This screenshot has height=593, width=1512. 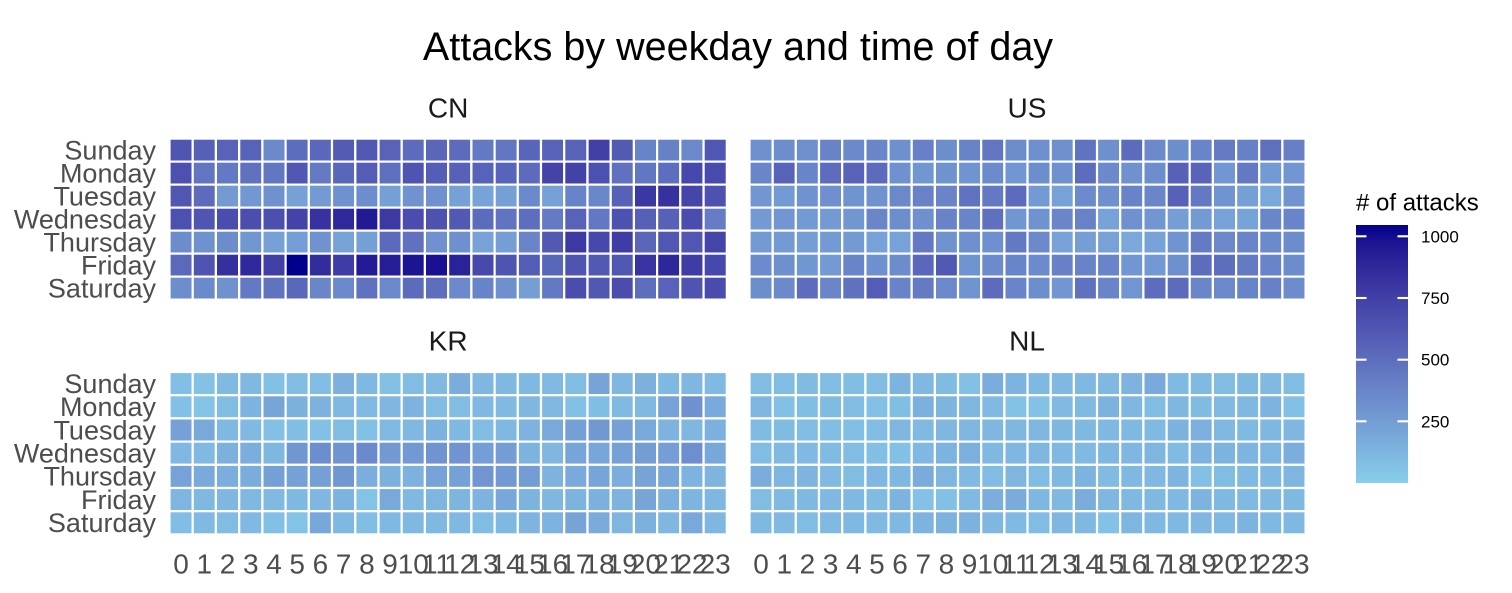 I want to click on svg-text: 1000, so click(x=1440, y=236).